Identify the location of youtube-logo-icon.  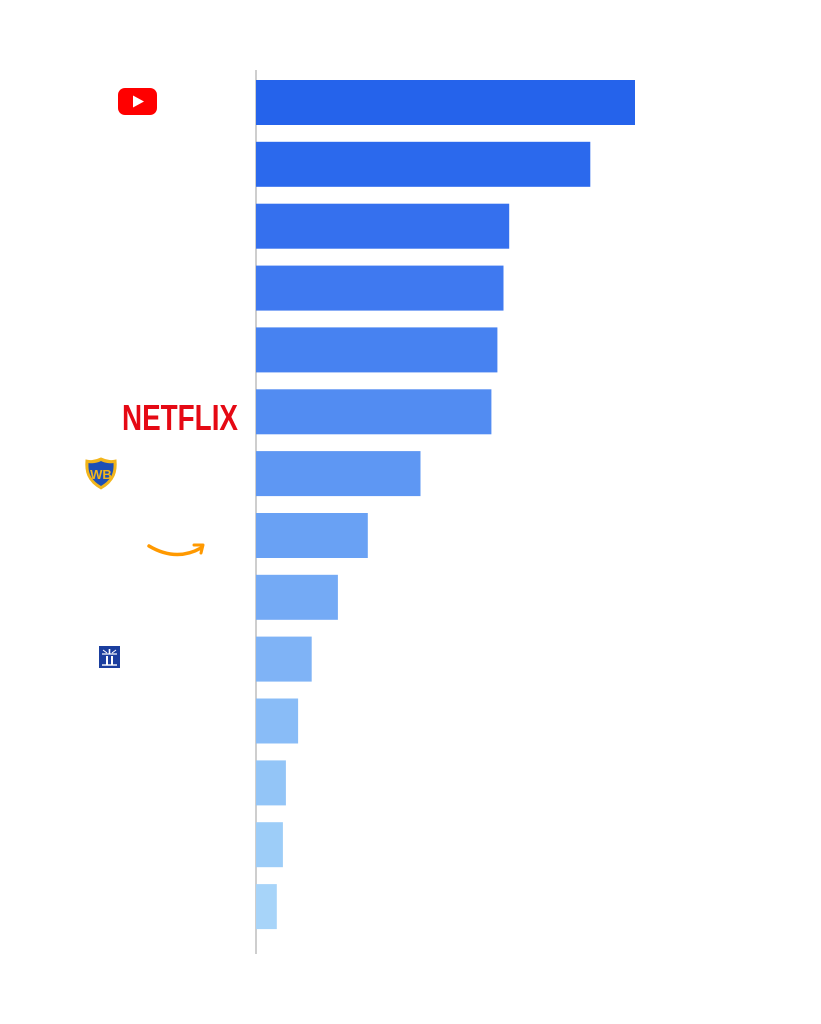
(137, 101).